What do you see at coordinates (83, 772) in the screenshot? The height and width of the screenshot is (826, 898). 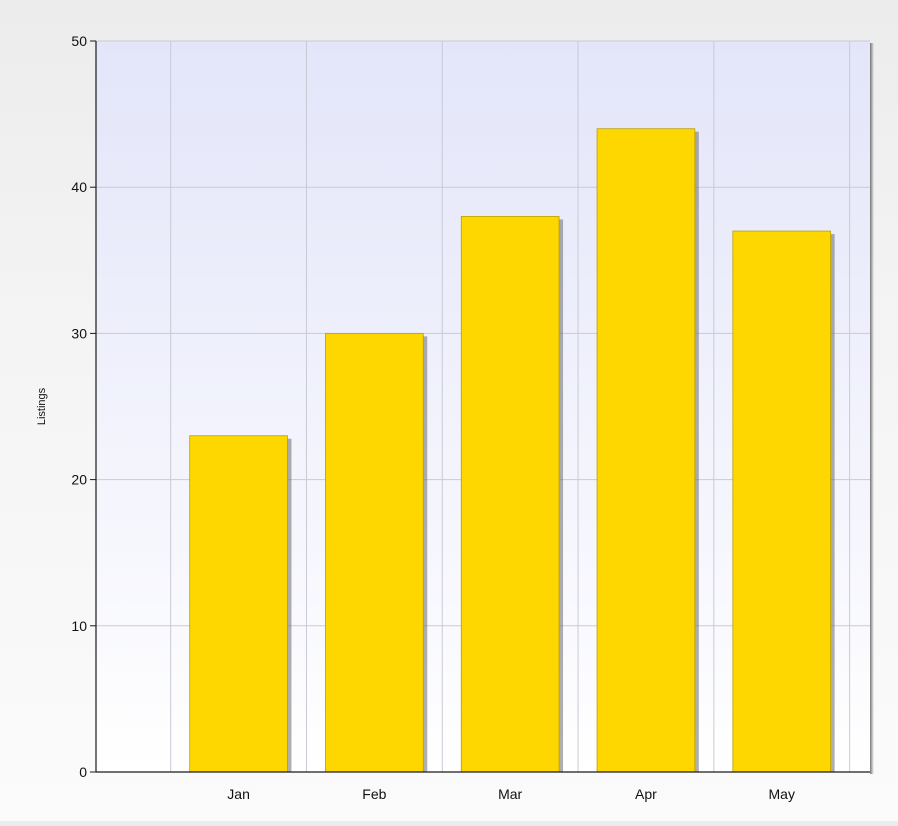 I see `y-tick-label: 0` at bounding box center [83, 772].